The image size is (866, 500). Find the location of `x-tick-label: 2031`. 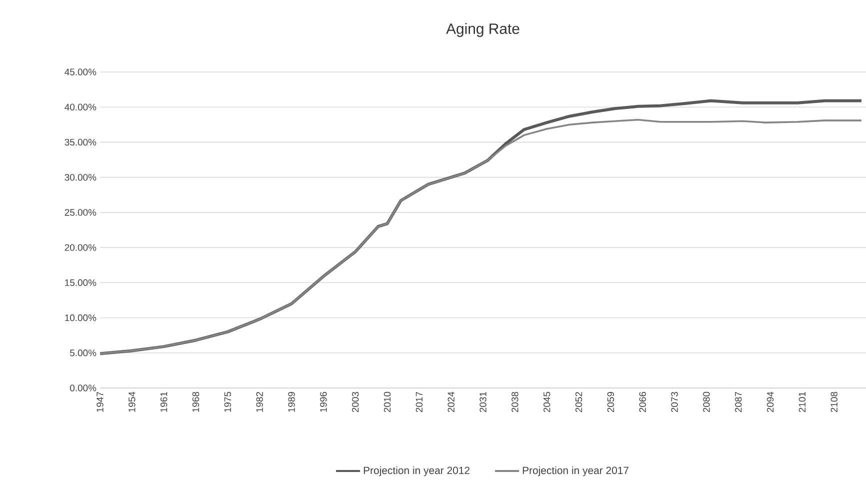

x-tick-label: 2031 is located at coordinates (483, 402).